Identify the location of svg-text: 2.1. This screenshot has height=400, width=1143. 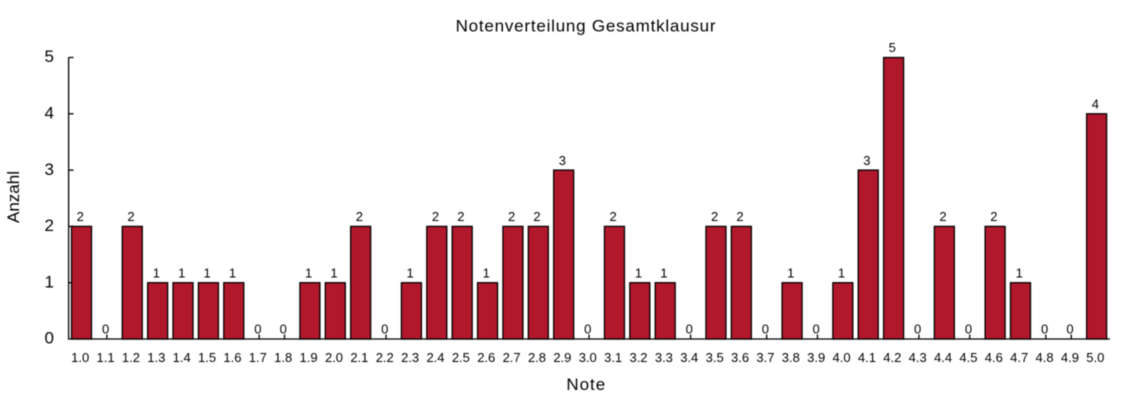
(359, 357).